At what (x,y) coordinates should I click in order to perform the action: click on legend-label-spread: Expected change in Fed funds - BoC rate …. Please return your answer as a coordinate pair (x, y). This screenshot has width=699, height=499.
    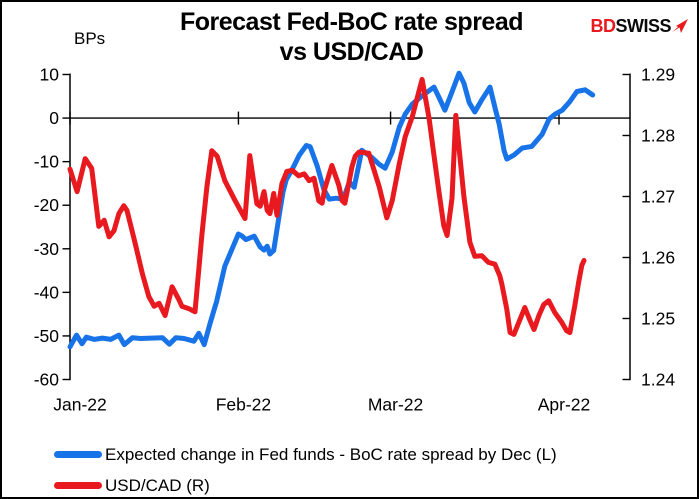
    Looking at the image, I should click on (331, 454).